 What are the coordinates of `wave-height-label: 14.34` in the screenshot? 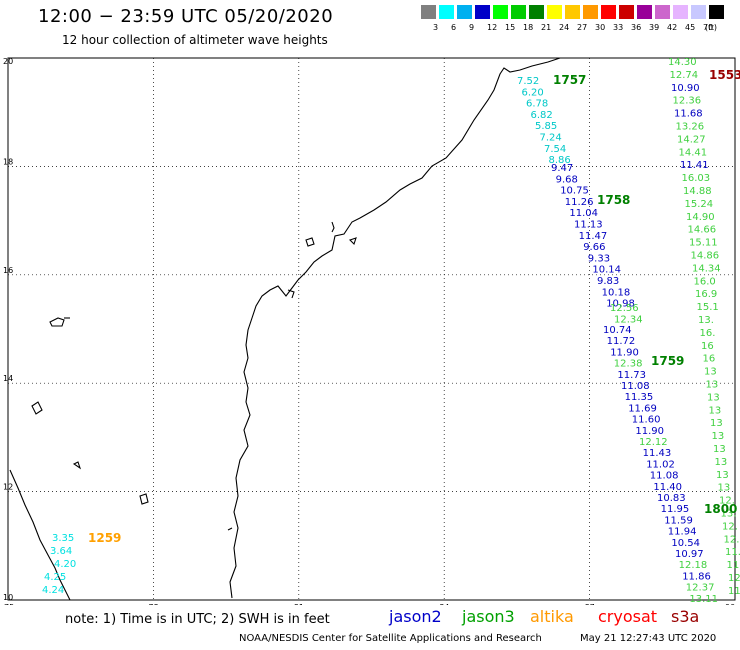 It's located at (706, 268).